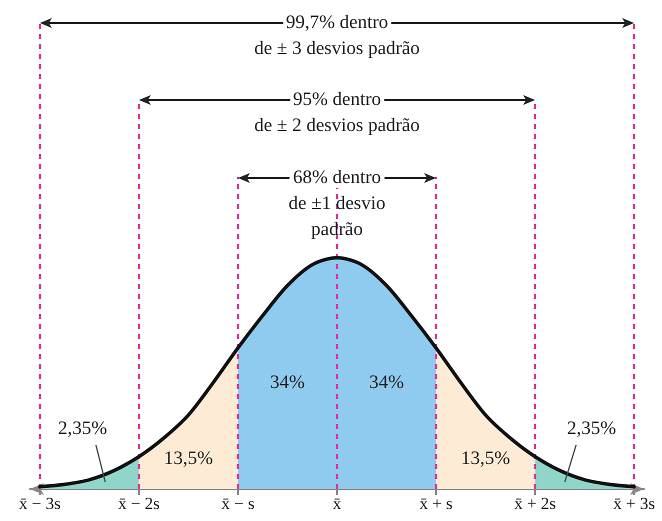  I want to click on x-tick-label: x̄ + 3s, so click(634, 503).